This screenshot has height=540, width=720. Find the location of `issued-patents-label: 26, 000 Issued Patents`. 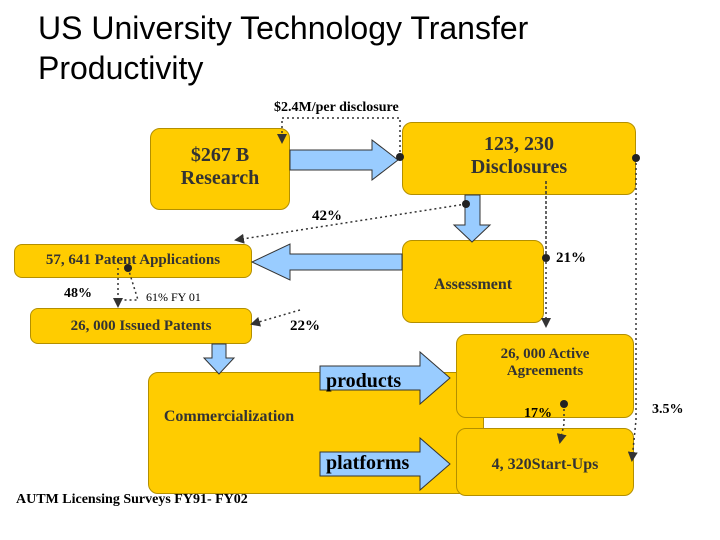

issued-patents-label: 26, 000 Issued Patents is located at coordinates (141, 326).